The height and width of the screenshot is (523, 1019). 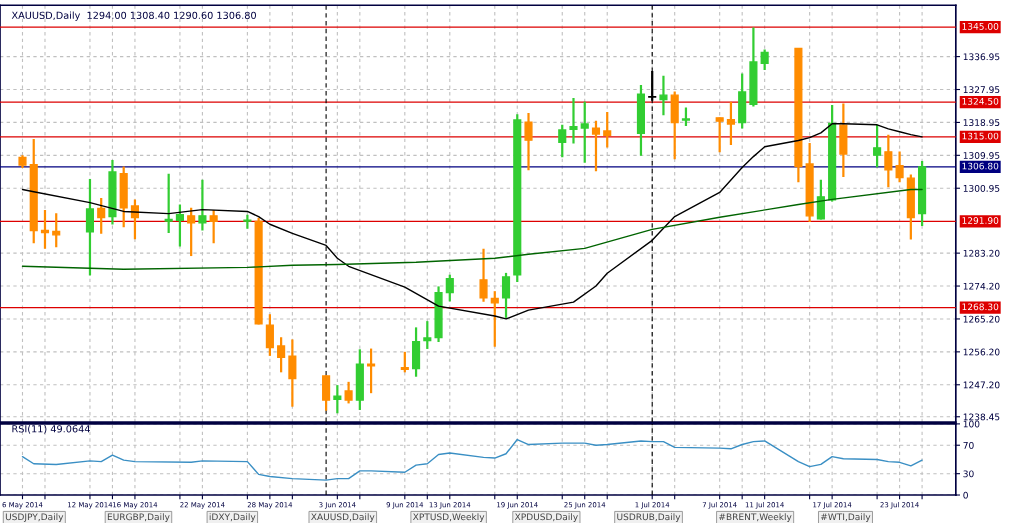 I want to click on text: XAUUSD,Daily, so click(x=343, y=517).